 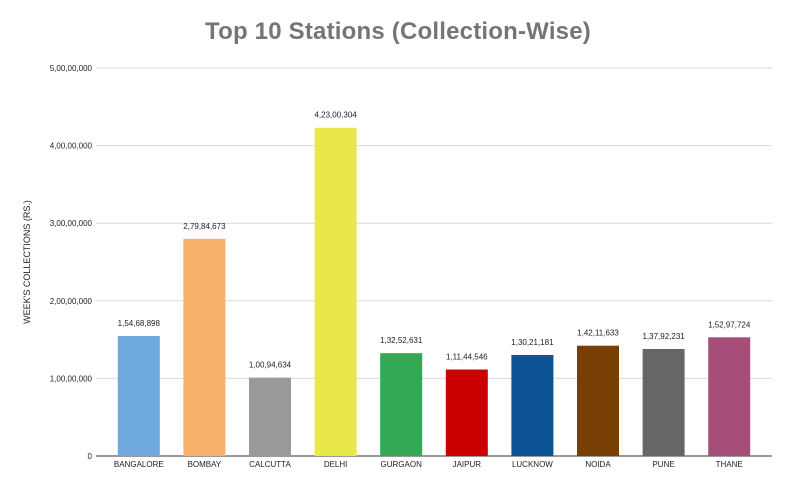 What do you see at coordinates (532, 405) in the screenshot?
I see `bar-lucknow` at bounding box center [532, 405].